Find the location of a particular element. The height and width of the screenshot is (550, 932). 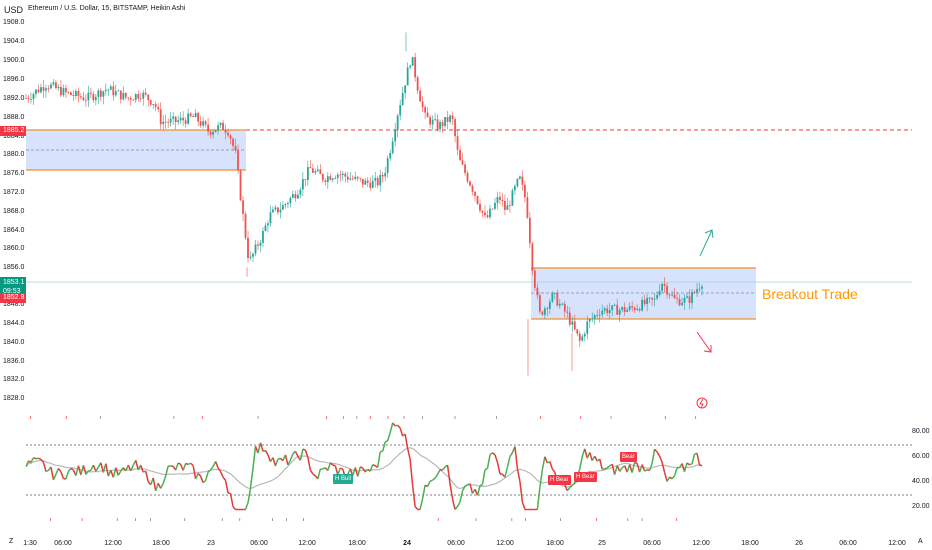

time-tick: 12:00 is located at coordinates (113, 543).